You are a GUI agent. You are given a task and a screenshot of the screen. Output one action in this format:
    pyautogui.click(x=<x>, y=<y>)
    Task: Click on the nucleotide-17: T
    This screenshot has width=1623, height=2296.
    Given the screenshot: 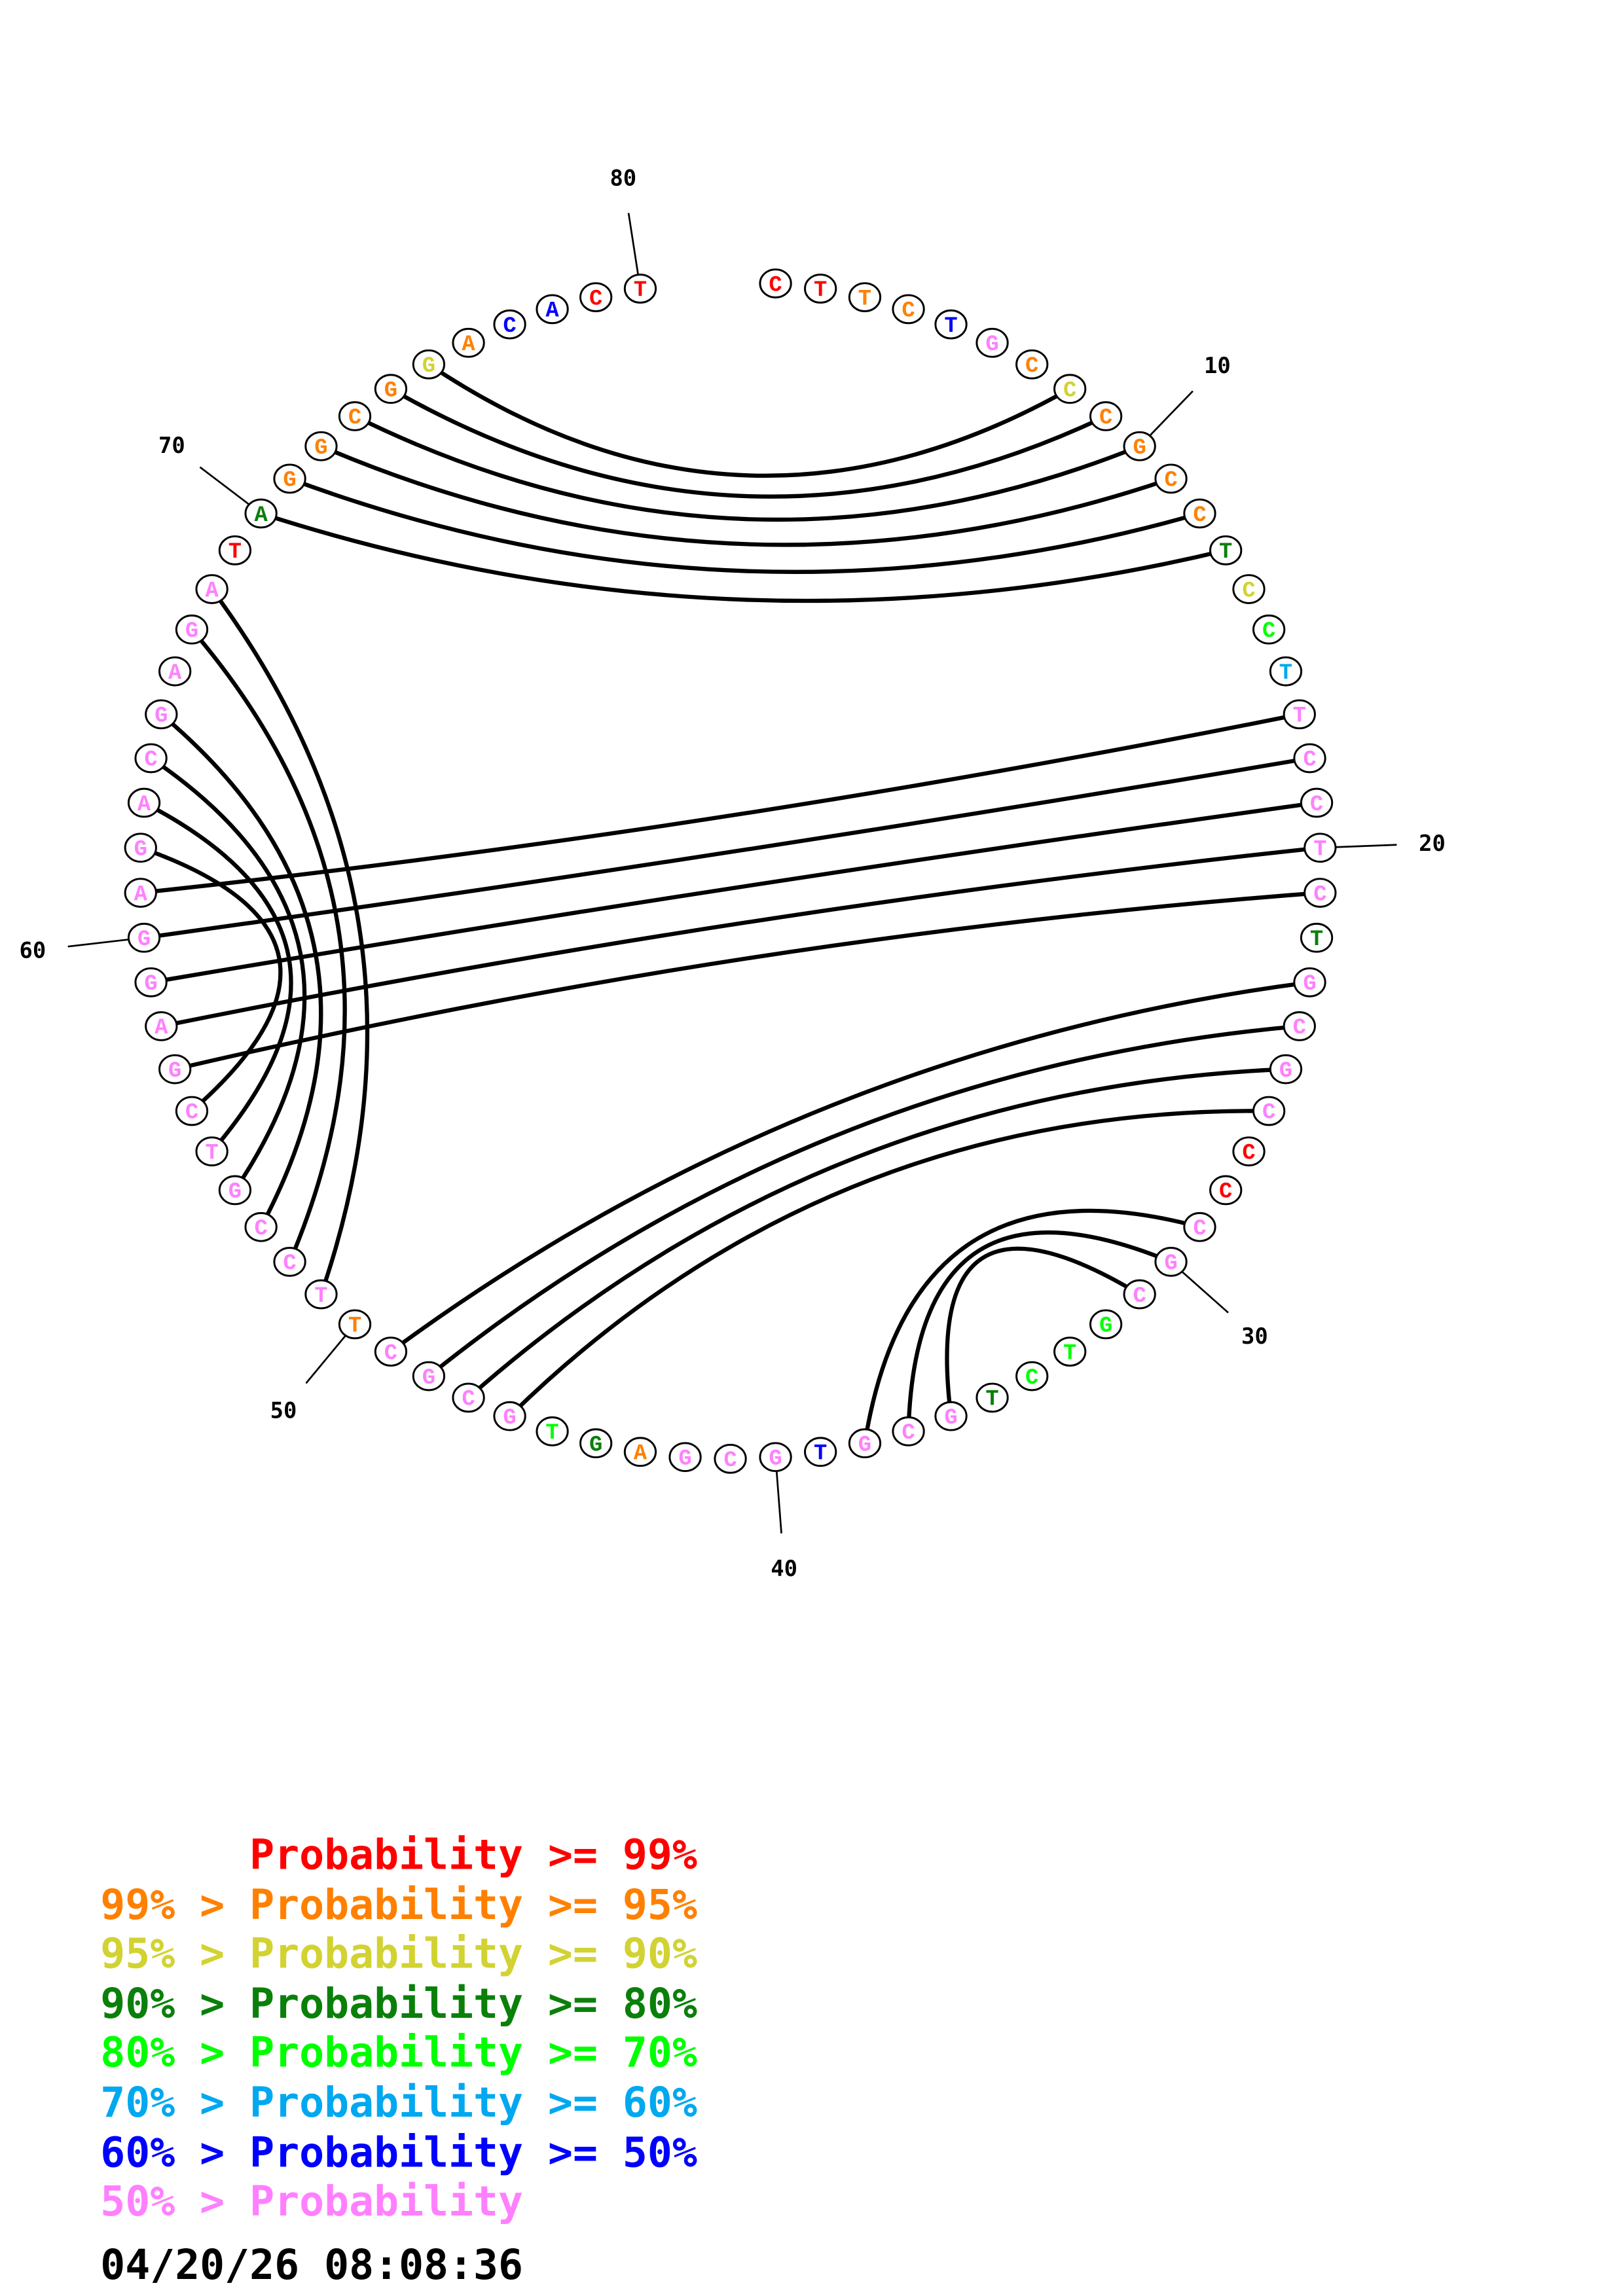 What is the action you would take?
    pyautogui.click(x=1299, y=714)
    